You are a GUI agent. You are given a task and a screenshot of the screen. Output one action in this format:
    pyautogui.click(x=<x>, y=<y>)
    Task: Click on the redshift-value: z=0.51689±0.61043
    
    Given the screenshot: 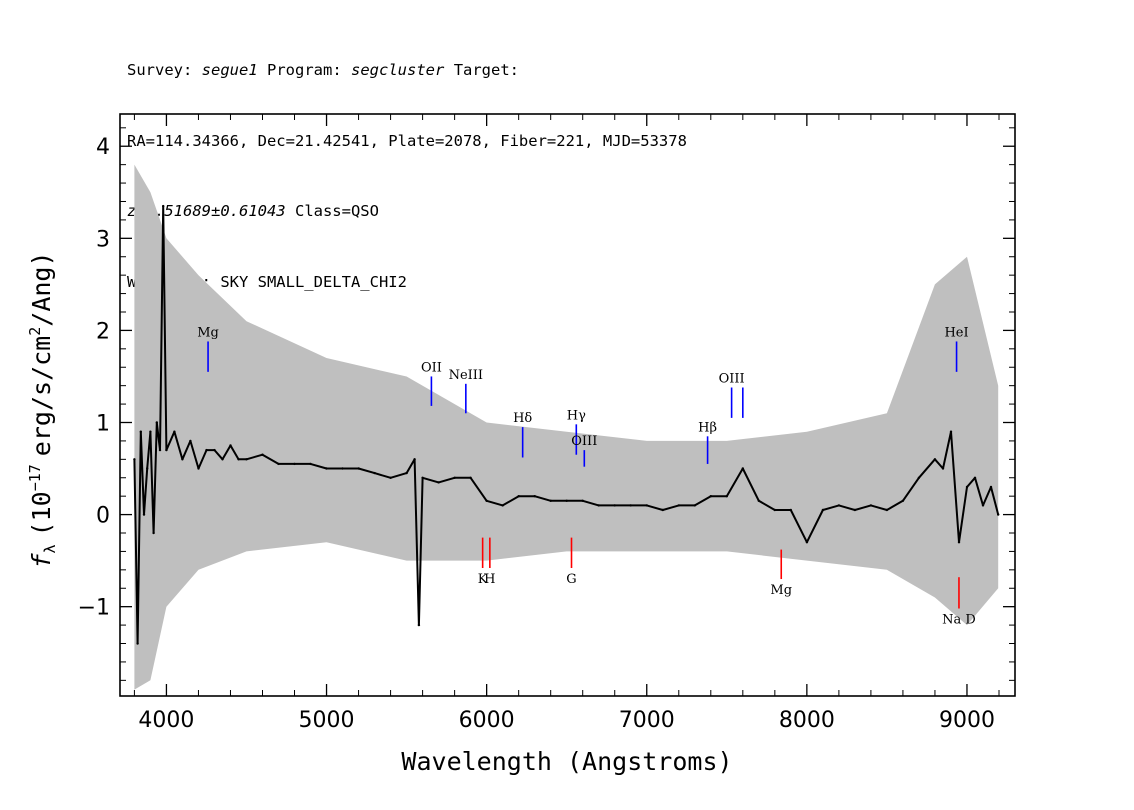 What is the action you would take?
    pyautogui.click(x=206, y=211)
    